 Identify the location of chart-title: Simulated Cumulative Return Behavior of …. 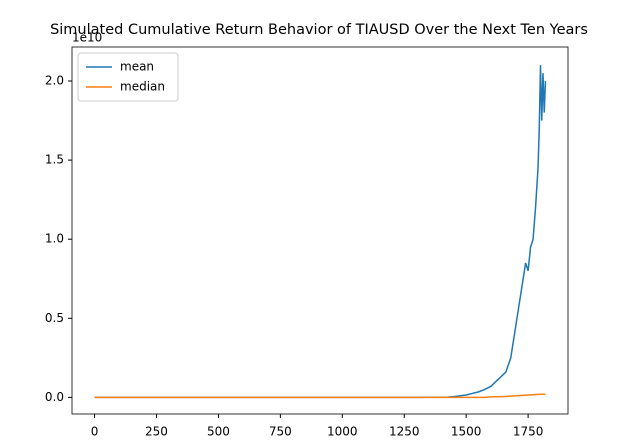
(319, 30).